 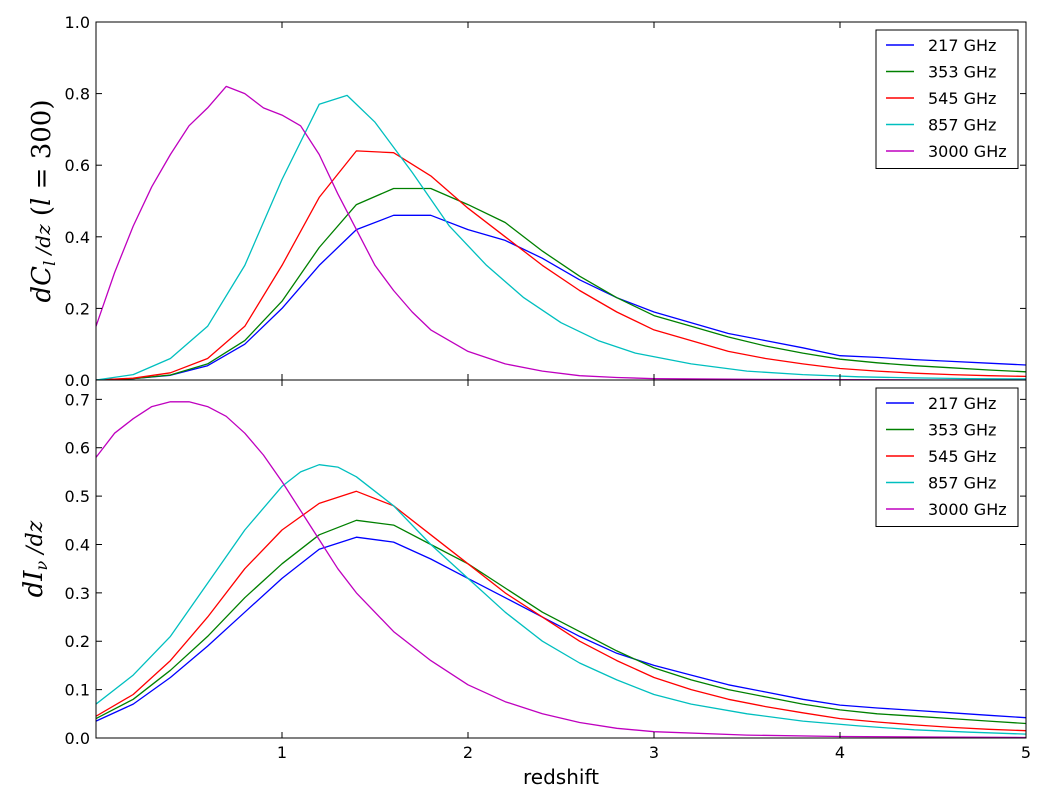 I want to click on bottom-legend-box, so click(x=947, y=457).